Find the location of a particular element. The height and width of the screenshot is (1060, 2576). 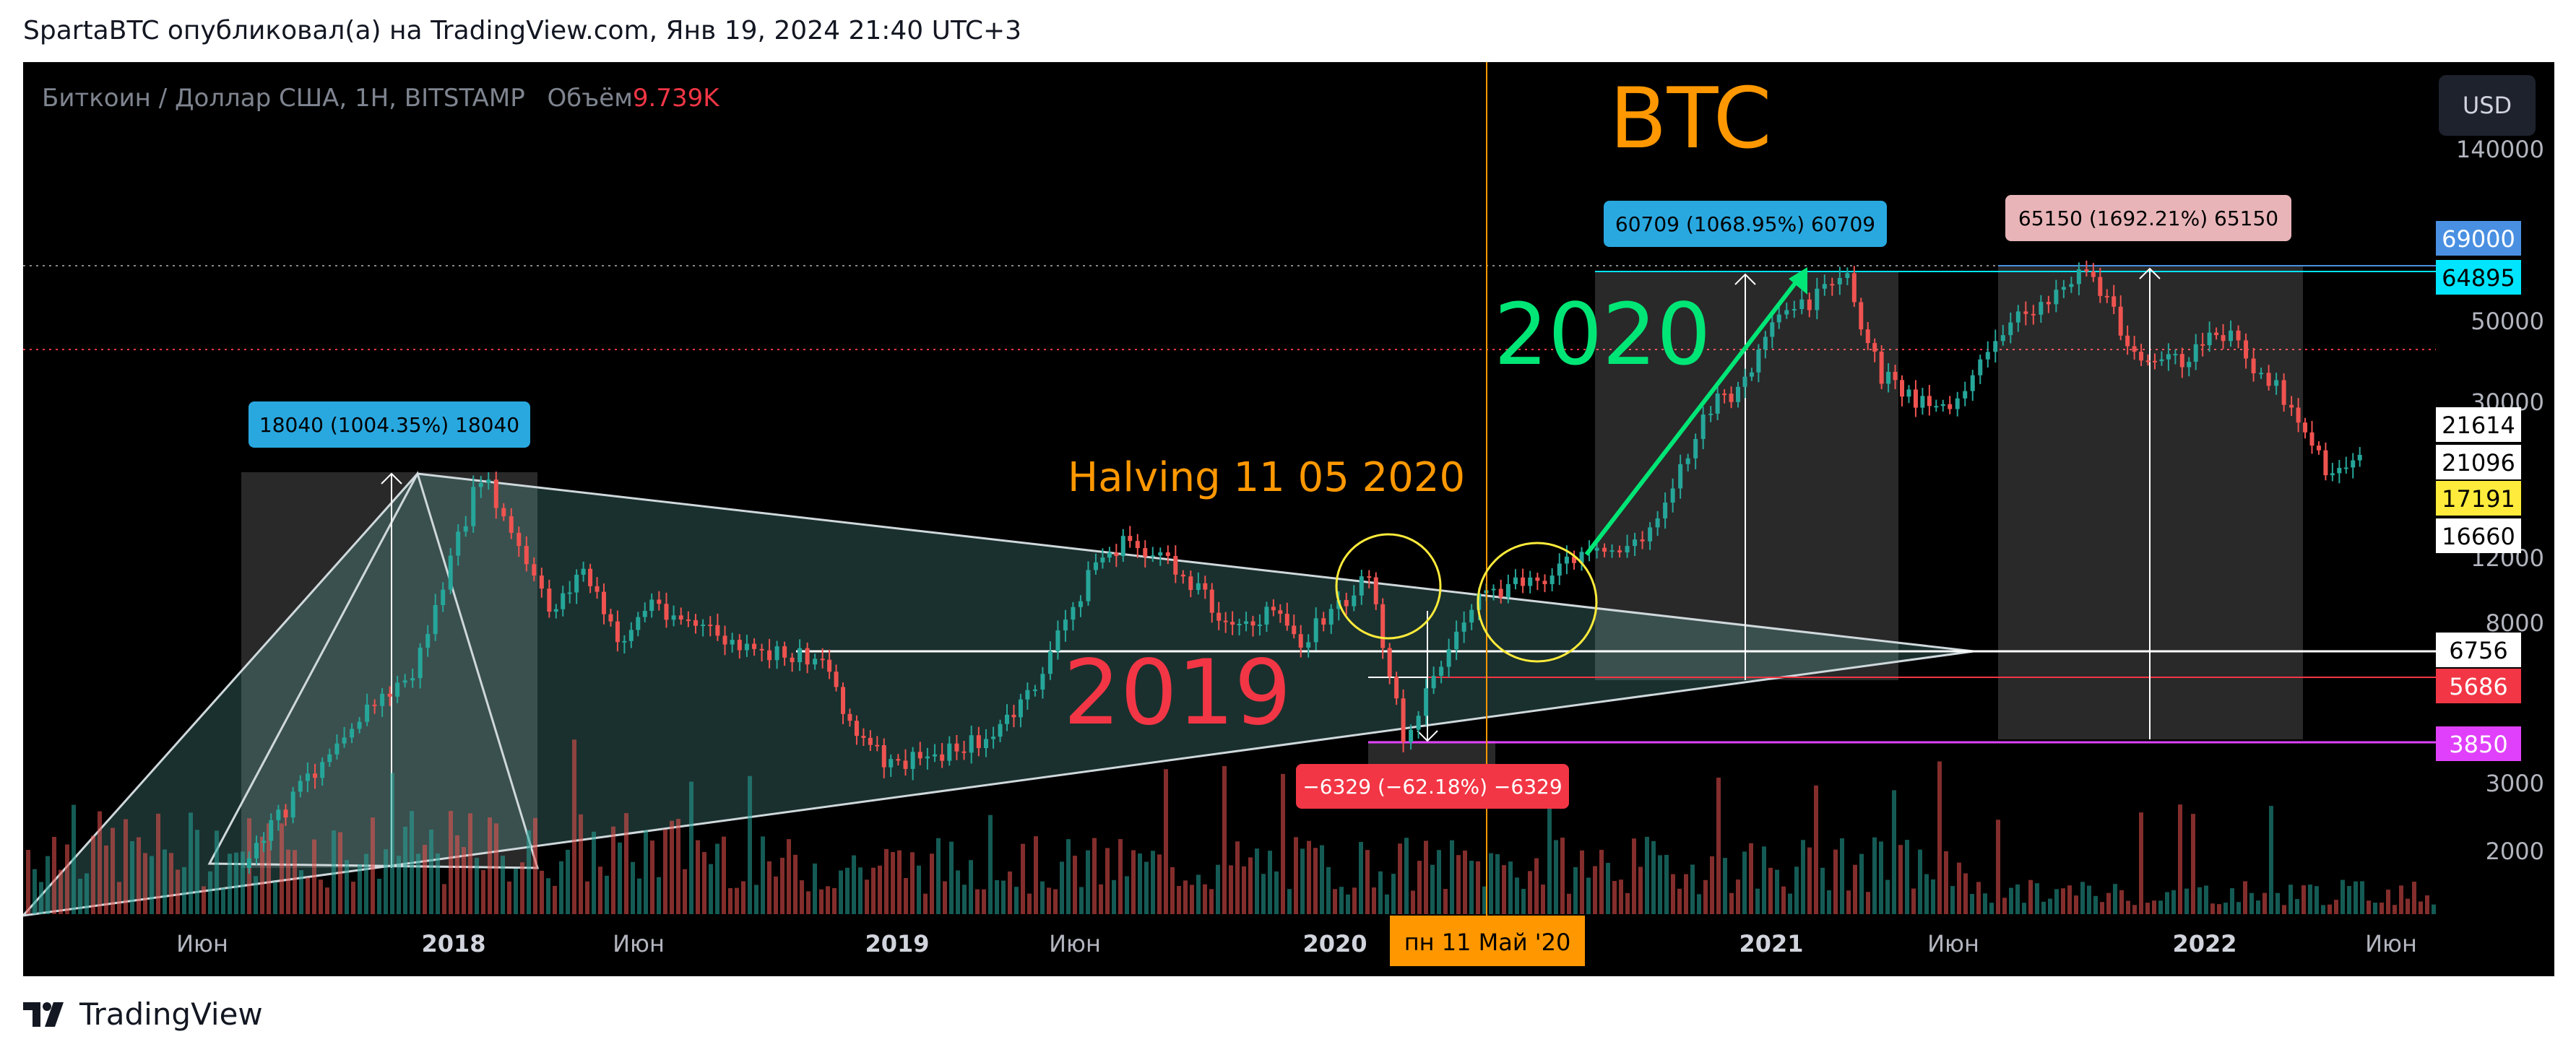

price-level-value: 17191 is located at coordinates (2478, 499).